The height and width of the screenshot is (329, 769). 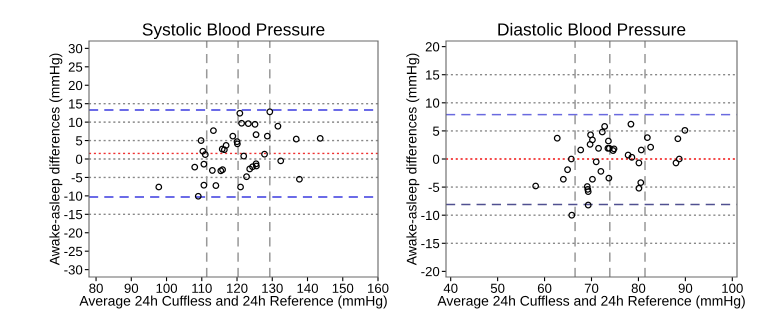 I want to click on x-tick-label: 150, so click(x=343, y=288).